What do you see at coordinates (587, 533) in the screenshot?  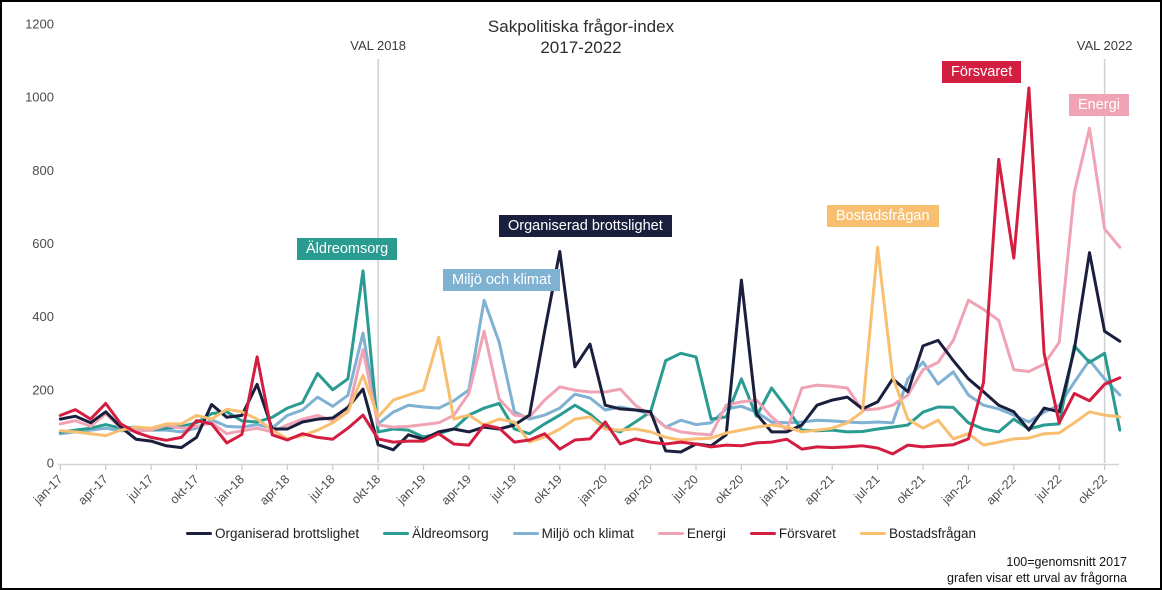 I see `legend-label: Miljö och klimat` at bounding box center [587, 533].